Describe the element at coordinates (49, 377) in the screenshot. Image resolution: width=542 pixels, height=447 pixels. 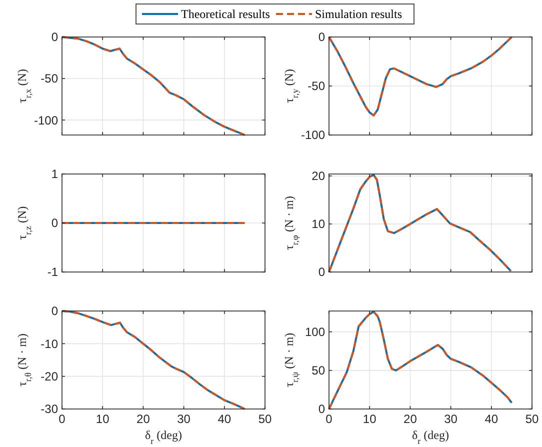
I see `y-tick-label: -20` at that location.